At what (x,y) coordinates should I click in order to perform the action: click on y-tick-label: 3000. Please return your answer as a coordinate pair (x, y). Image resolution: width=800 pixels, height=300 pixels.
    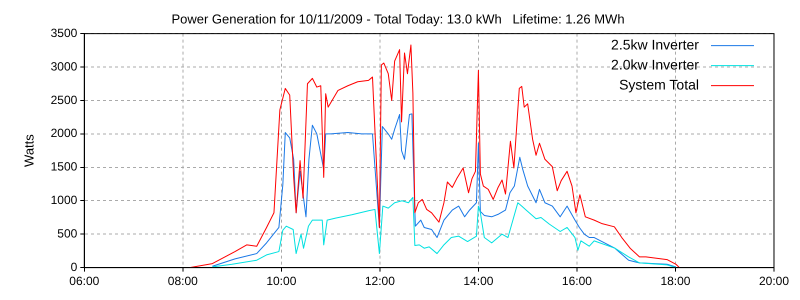
    Looking at the image, I should click on (64, 66).